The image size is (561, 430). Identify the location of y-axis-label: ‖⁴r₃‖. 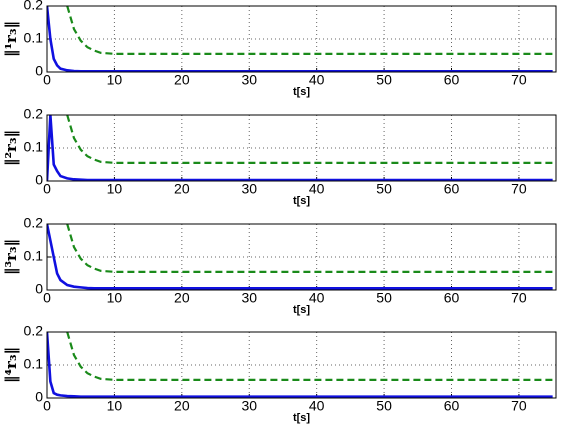
(11, 365).